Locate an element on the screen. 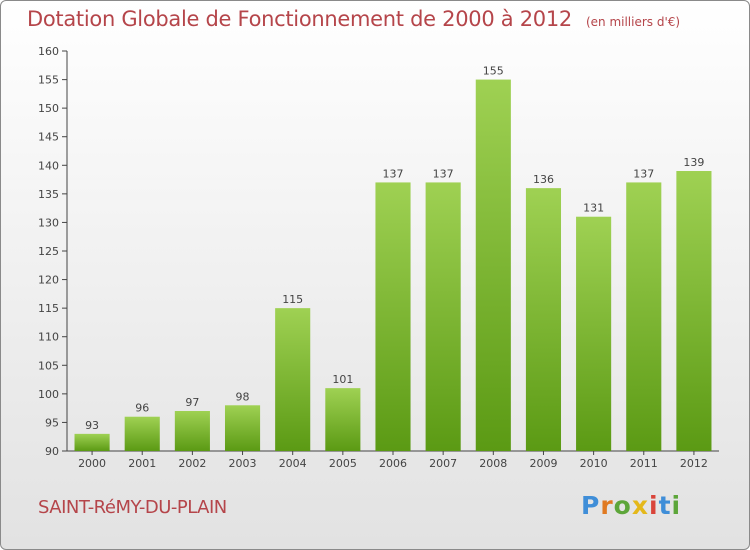 The height and width of the screenshot is (550, 750). y-tick-label: 135 is located at coordinates (48, 194).